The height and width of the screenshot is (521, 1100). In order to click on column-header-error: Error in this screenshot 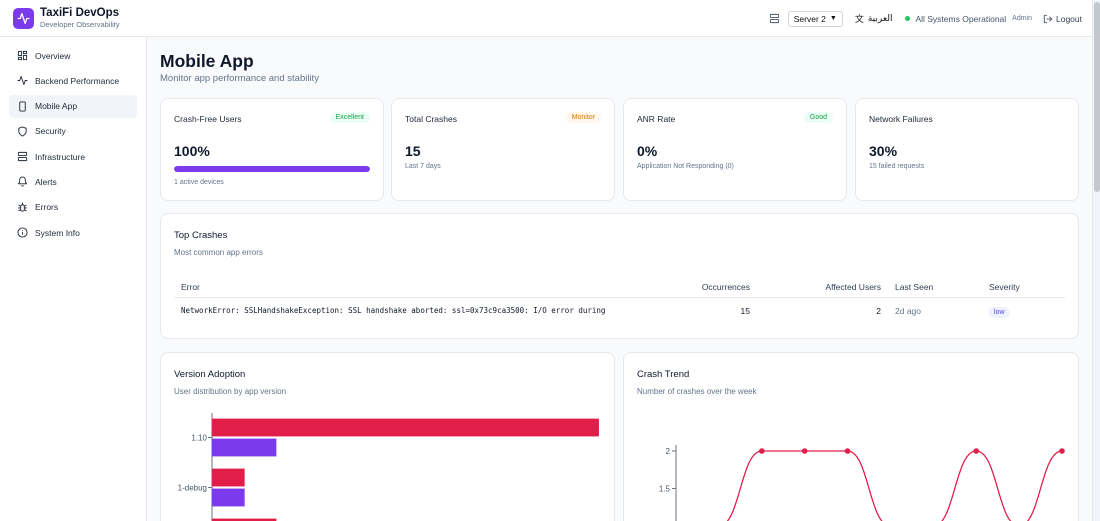, I will do `click(190, 287)`.